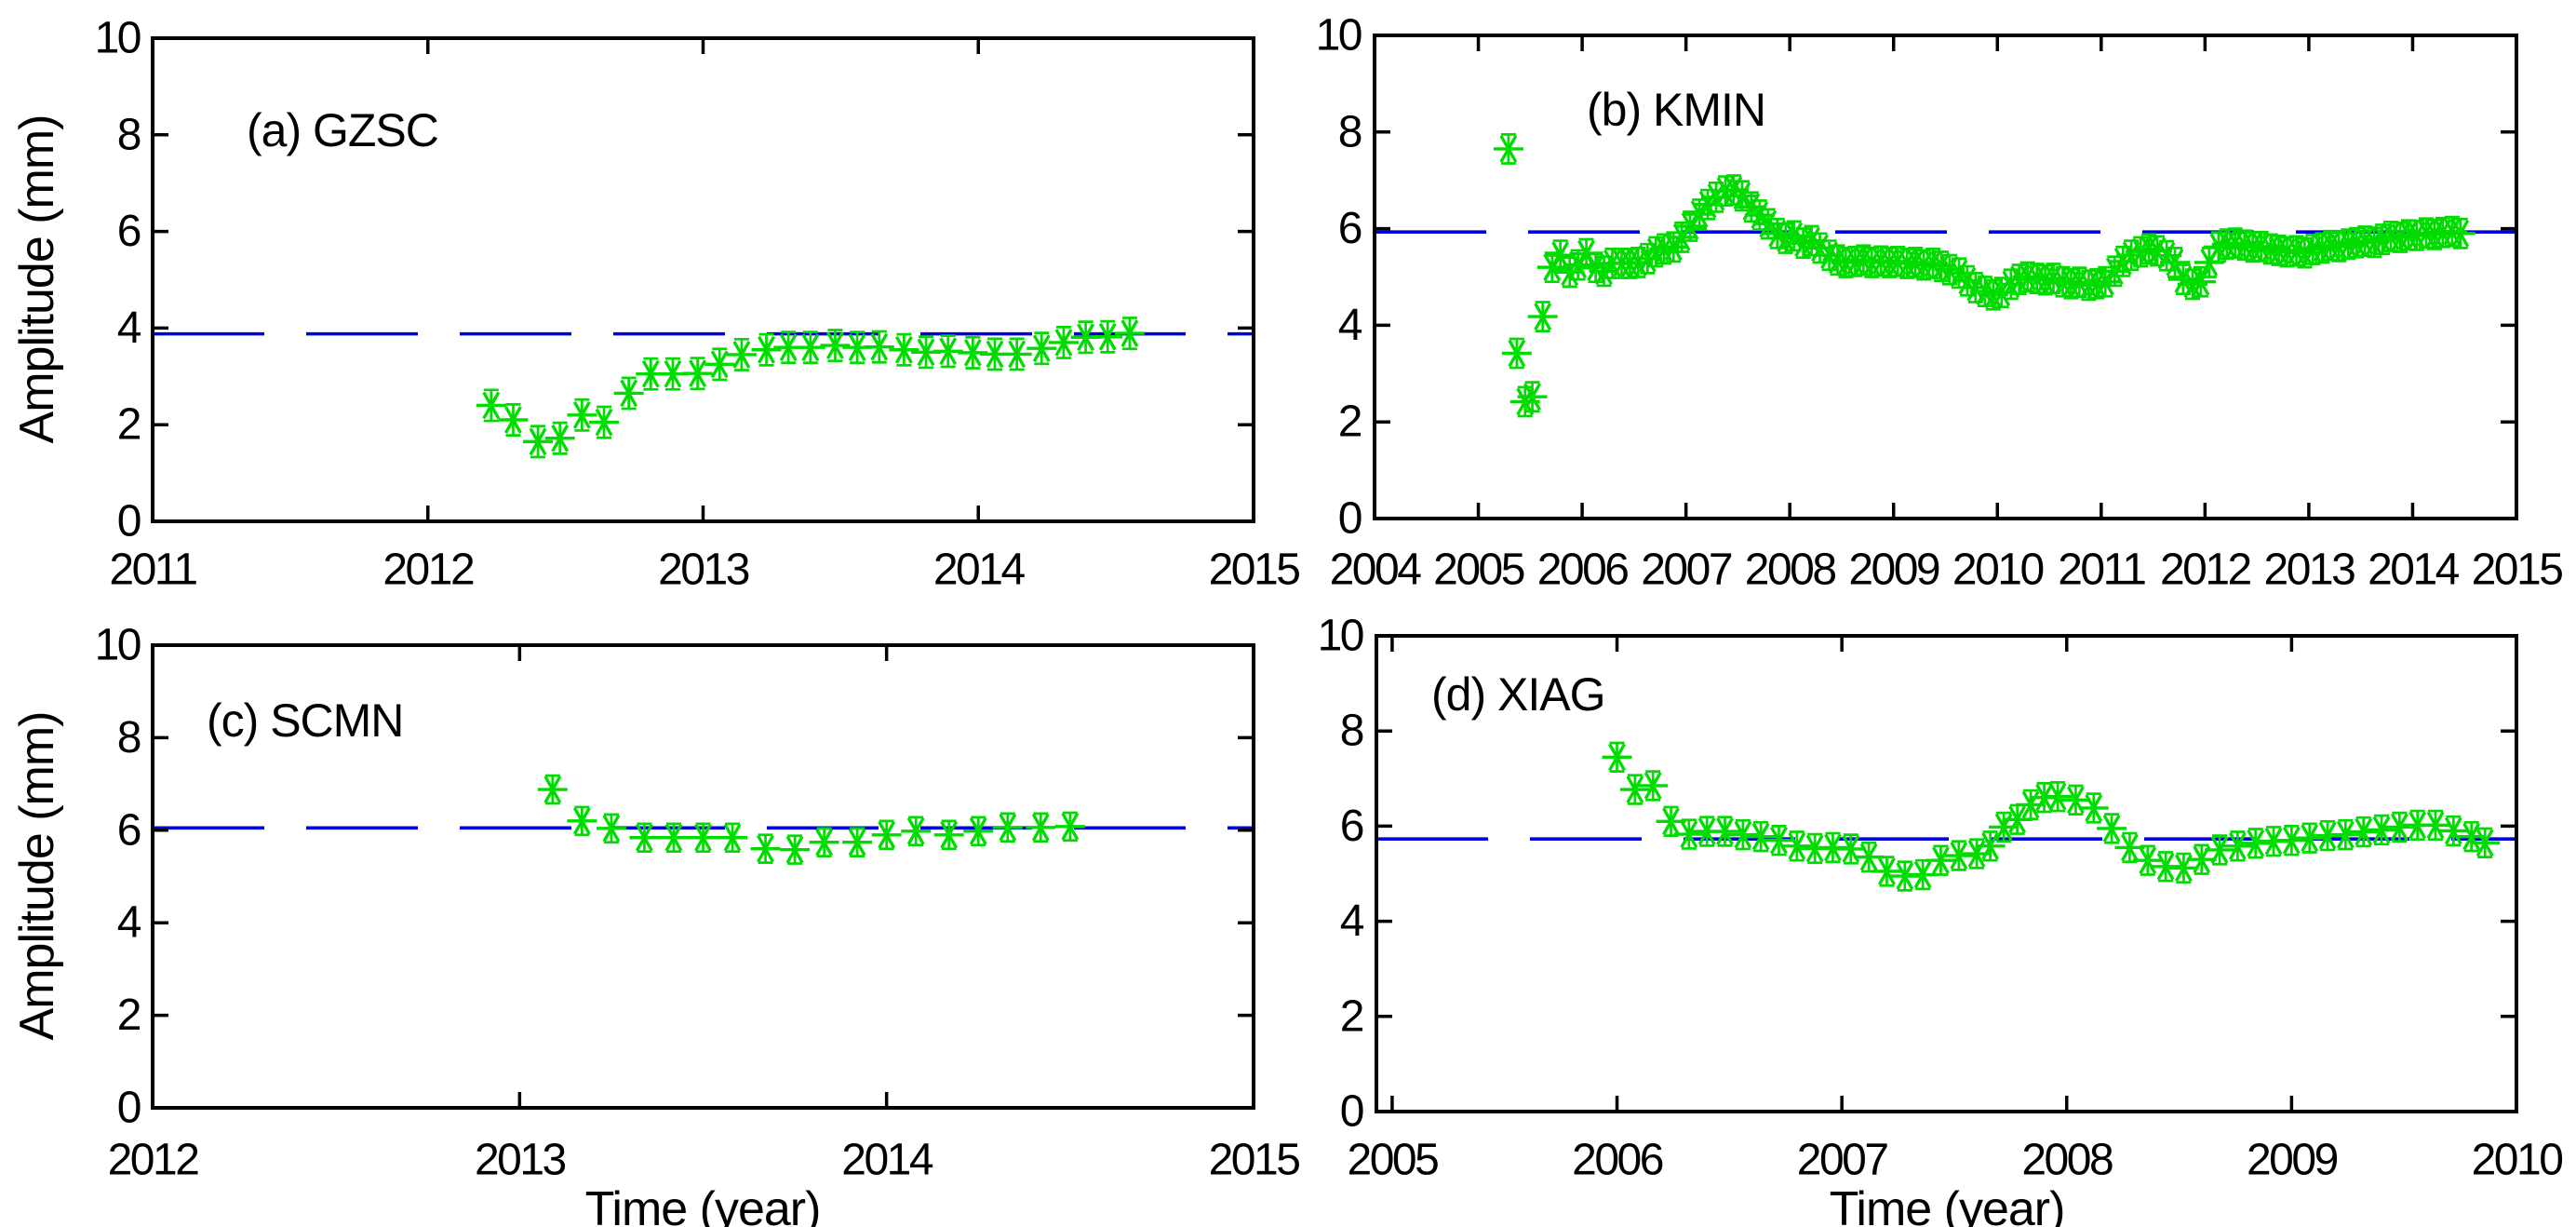  Describe the element at coordinates (1376, 570) in the screenshot. I see `x-tick-label: 2004` at that location.